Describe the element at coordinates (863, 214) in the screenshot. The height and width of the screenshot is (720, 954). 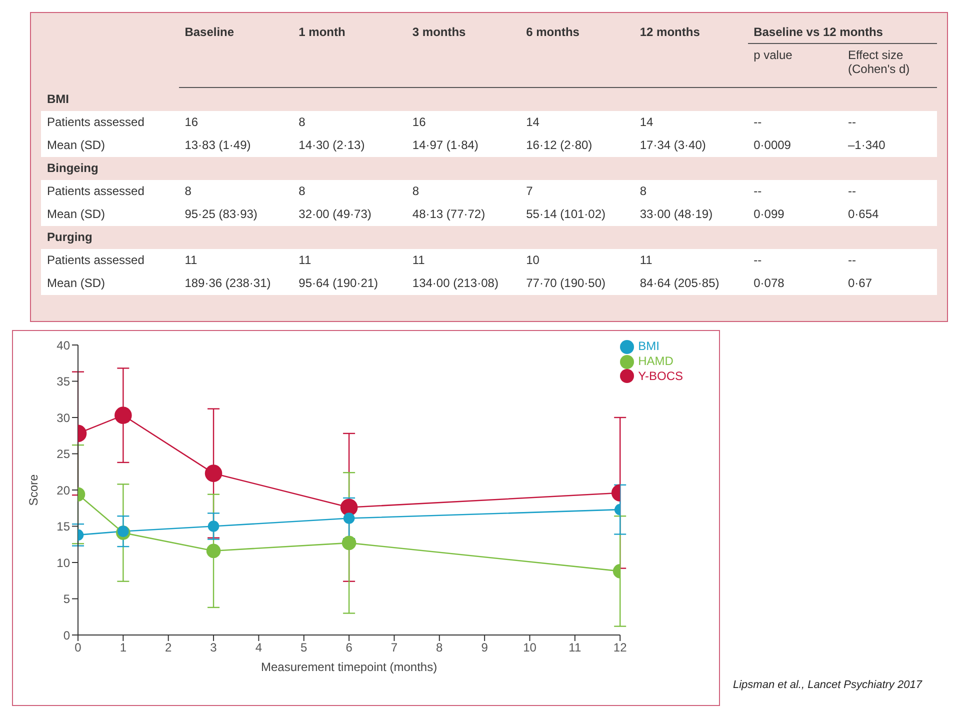
I see `text: 0·654` at that location.